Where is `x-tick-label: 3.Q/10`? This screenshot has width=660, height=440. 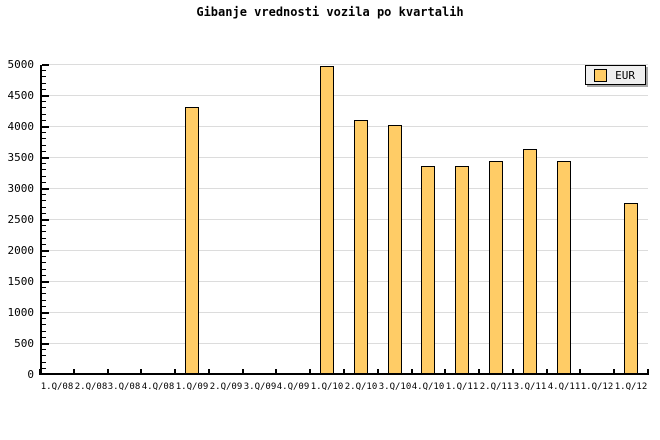
x-tick-label: 3.Q/10 is located at coordinates (395, 387).